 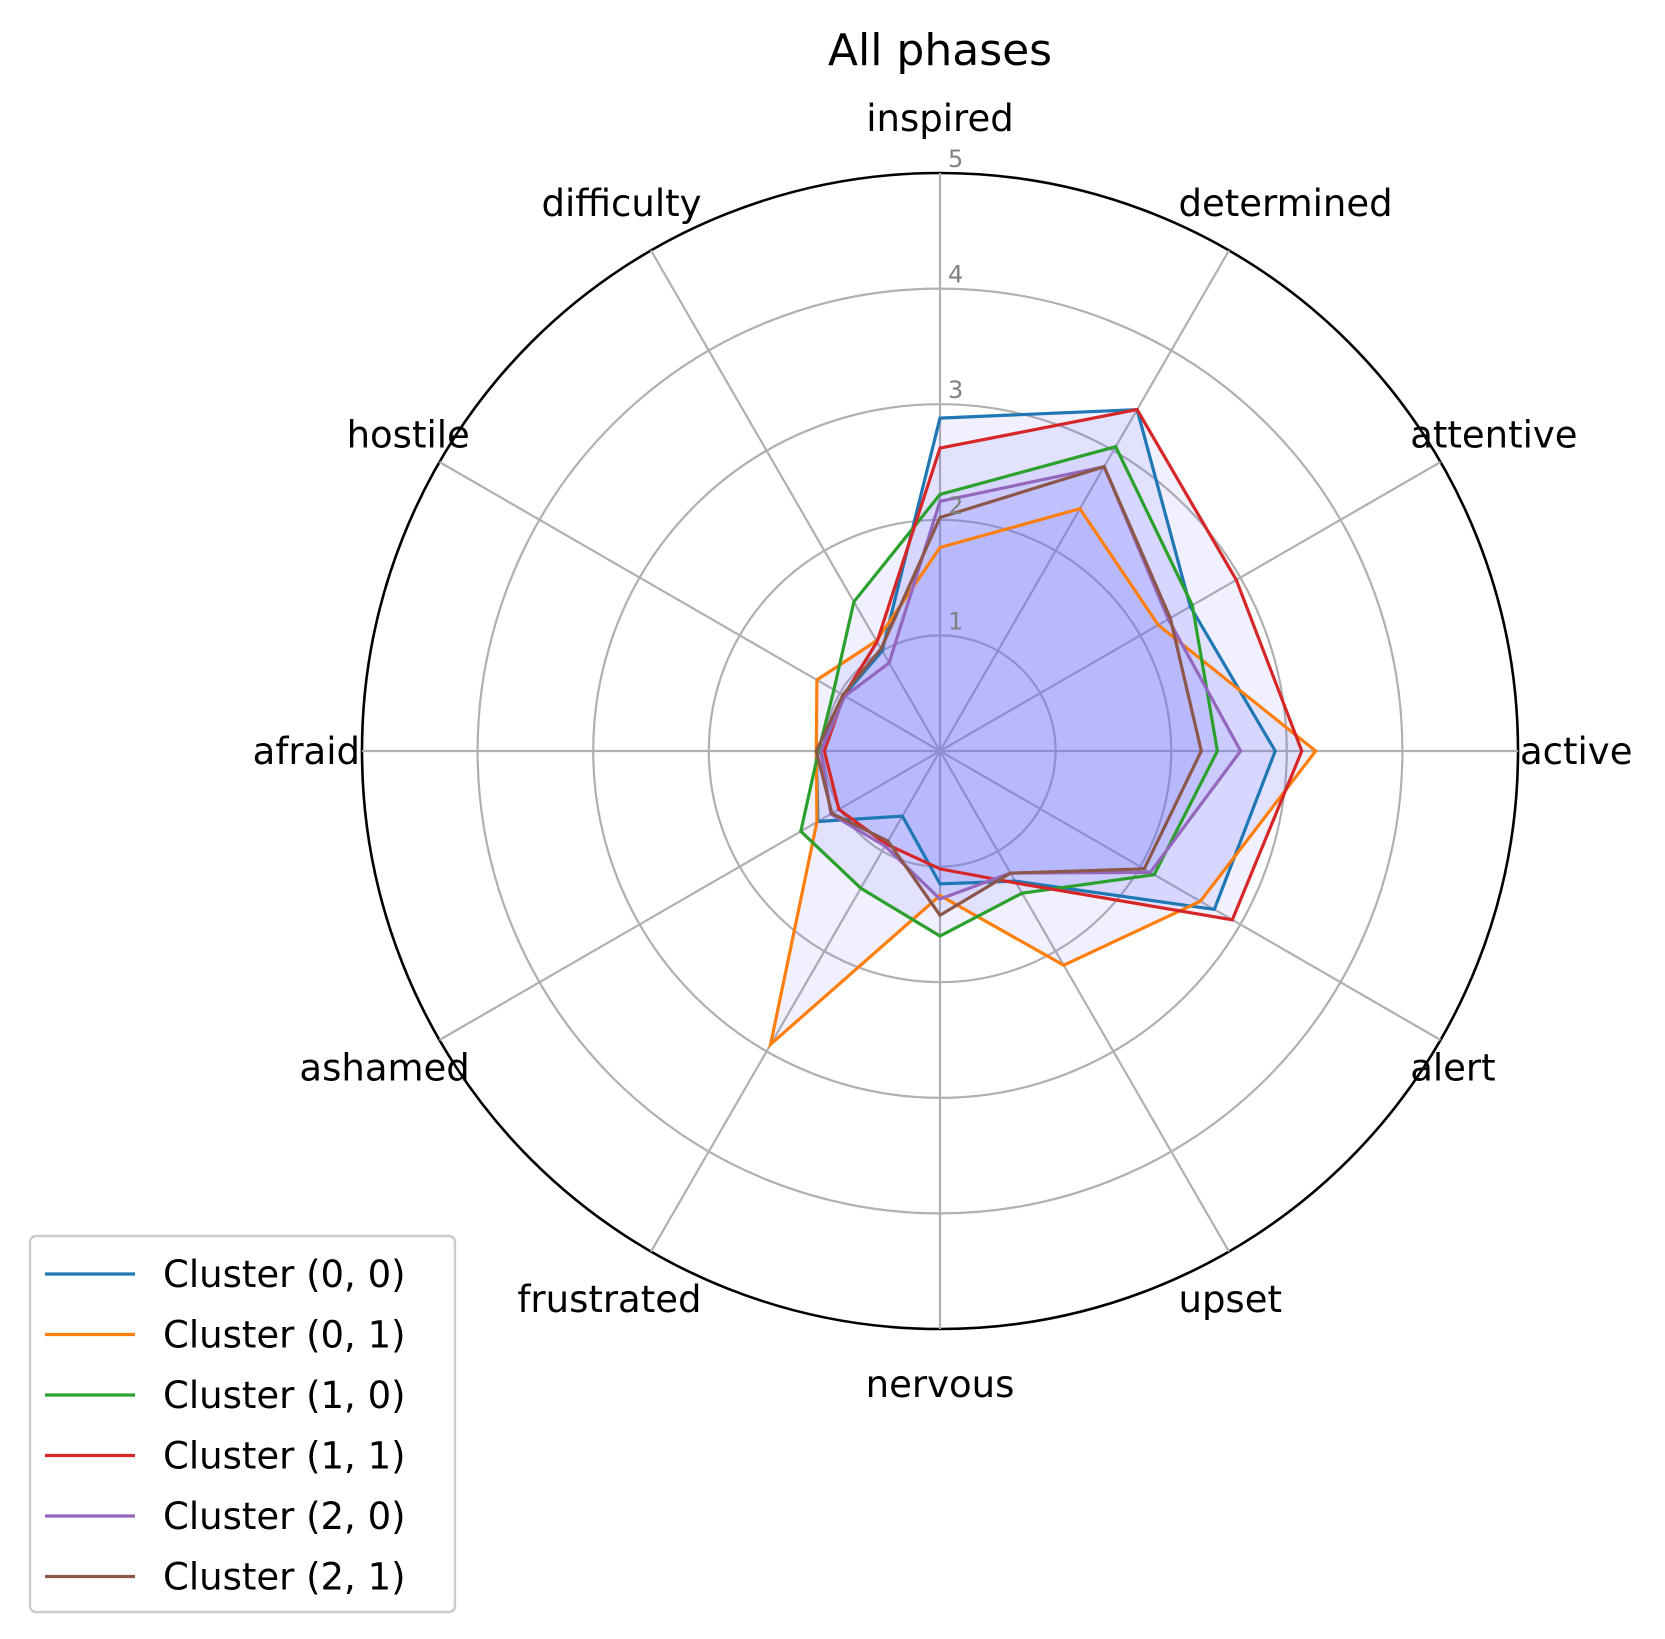 What do you see at coordinates (384, 1068) in the screenshot?
I see `axis-label-ashamed: ashamed` at bounding box center [384, 1068].